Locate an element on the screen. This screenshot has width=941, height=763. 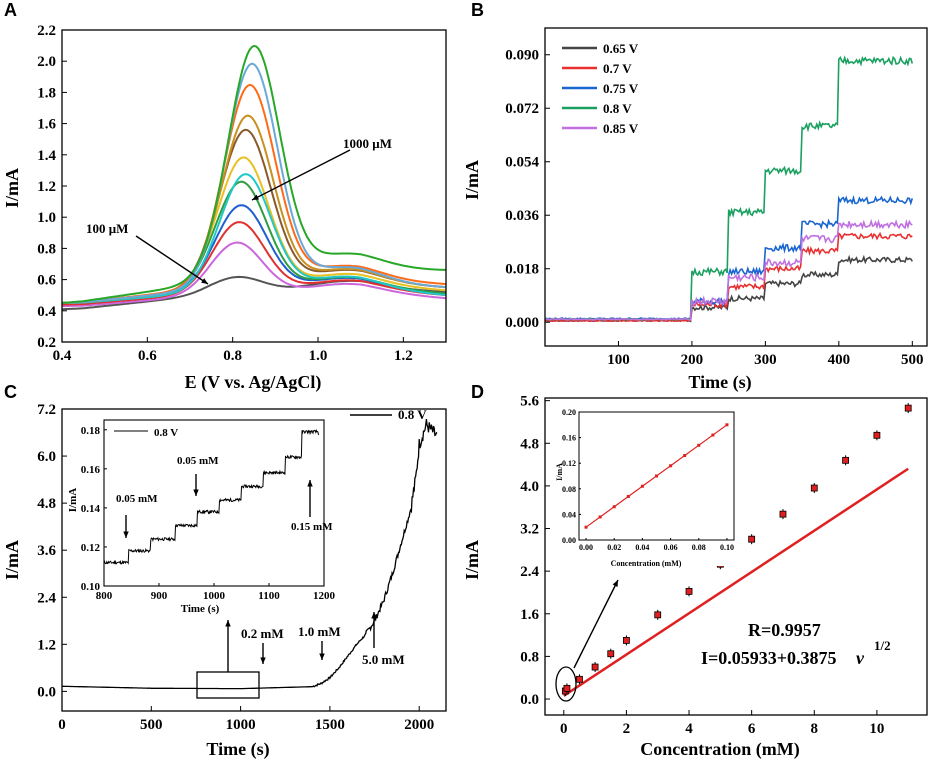
chart-c-inset-ytick-label: 0.18 is located at coordinates (91, 431).